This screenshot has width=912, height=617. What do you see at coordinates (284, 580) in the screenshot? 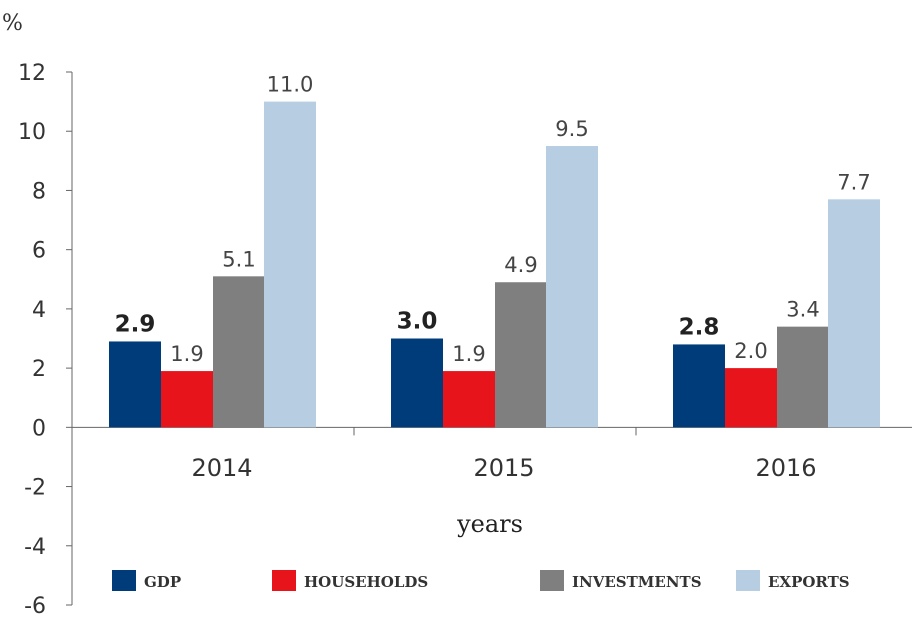
I see `legend-swatch-households` at bounding box center [284, 580].